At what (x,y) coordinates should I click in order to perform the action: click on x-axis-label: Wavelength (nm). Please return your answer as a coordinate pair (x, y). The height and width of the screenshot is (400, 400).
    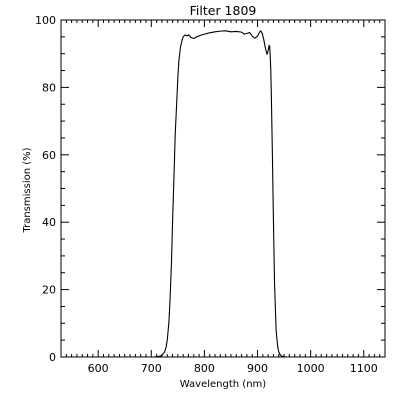
    Looking at the image, I should click on (223, 384).